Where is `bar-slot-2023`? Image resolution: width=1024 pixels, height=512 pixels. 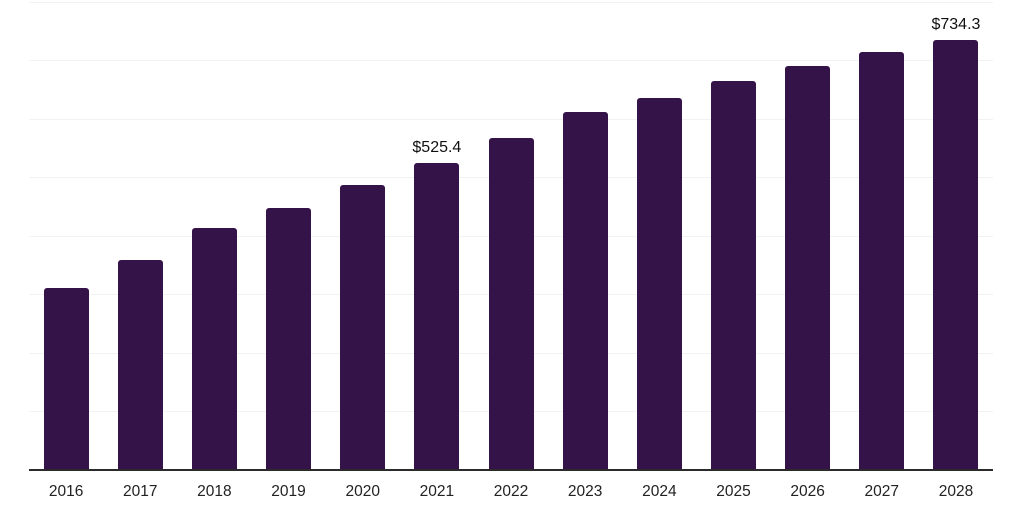
bar-slot-2023 is located at coordinates (585, 236).